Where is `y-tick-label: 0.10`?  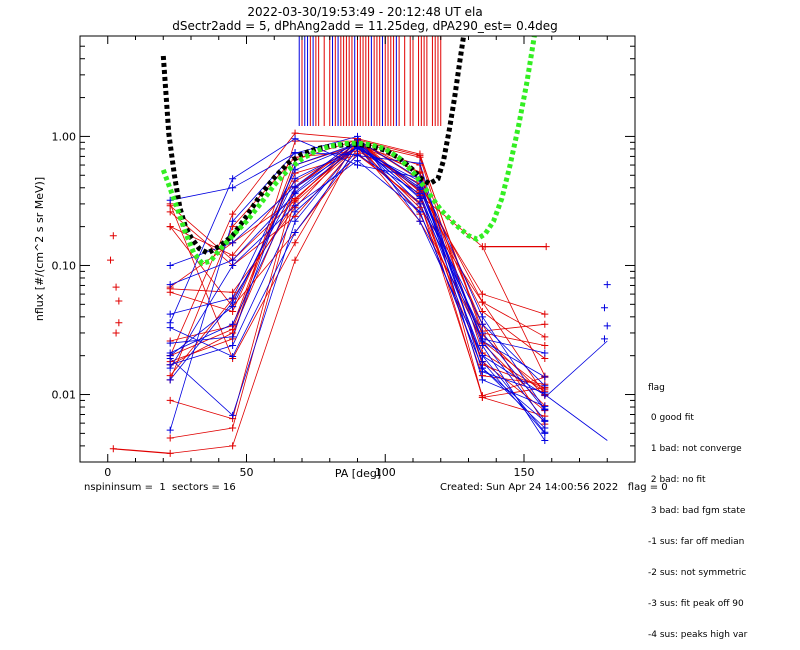
y-tick-label: 0.10 is located at coordinates (64, 265).